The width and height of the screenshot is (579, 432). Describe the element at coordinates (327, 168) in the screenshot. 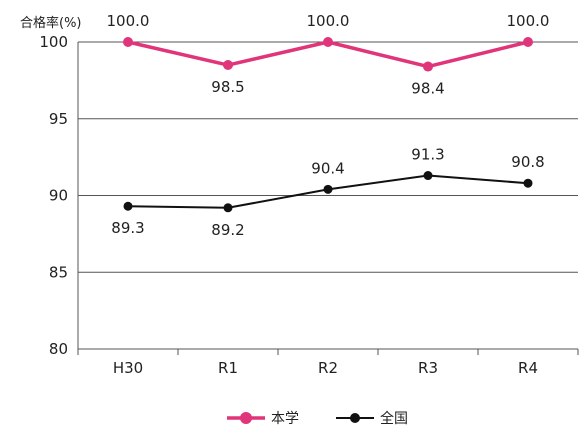

I see `data-label: 90.4` at that location.